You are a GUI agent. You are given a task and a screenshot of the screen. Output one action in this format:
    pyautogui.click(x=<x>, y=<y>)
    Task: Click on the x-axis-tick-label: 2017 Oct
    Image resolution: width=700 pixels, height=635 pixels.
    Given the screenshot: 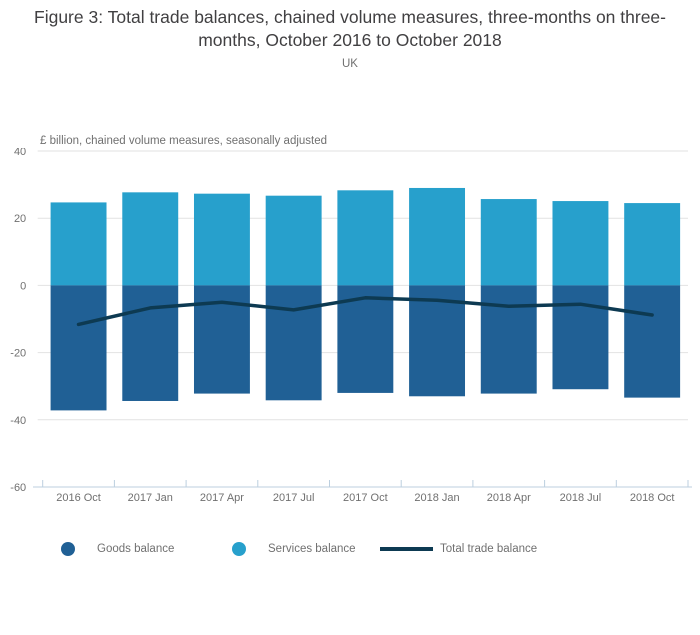 What is the action you would take?
    pyautogui.click(x=365, y=498)
    